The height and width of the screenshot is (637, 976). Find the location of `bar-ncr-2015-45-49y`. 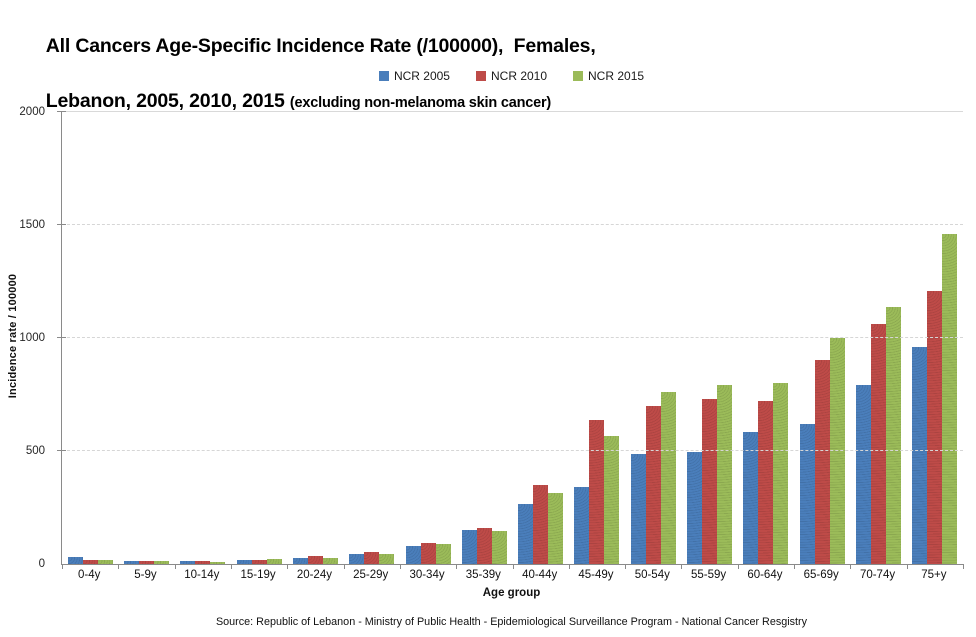

bar-ncr-2015-45-49y is located at coordinates (612, 499).